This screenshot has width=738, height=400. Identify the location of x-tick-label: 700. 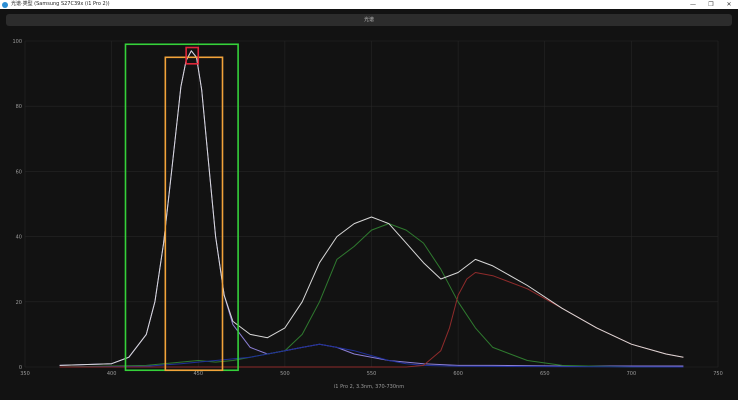
(632, 374).